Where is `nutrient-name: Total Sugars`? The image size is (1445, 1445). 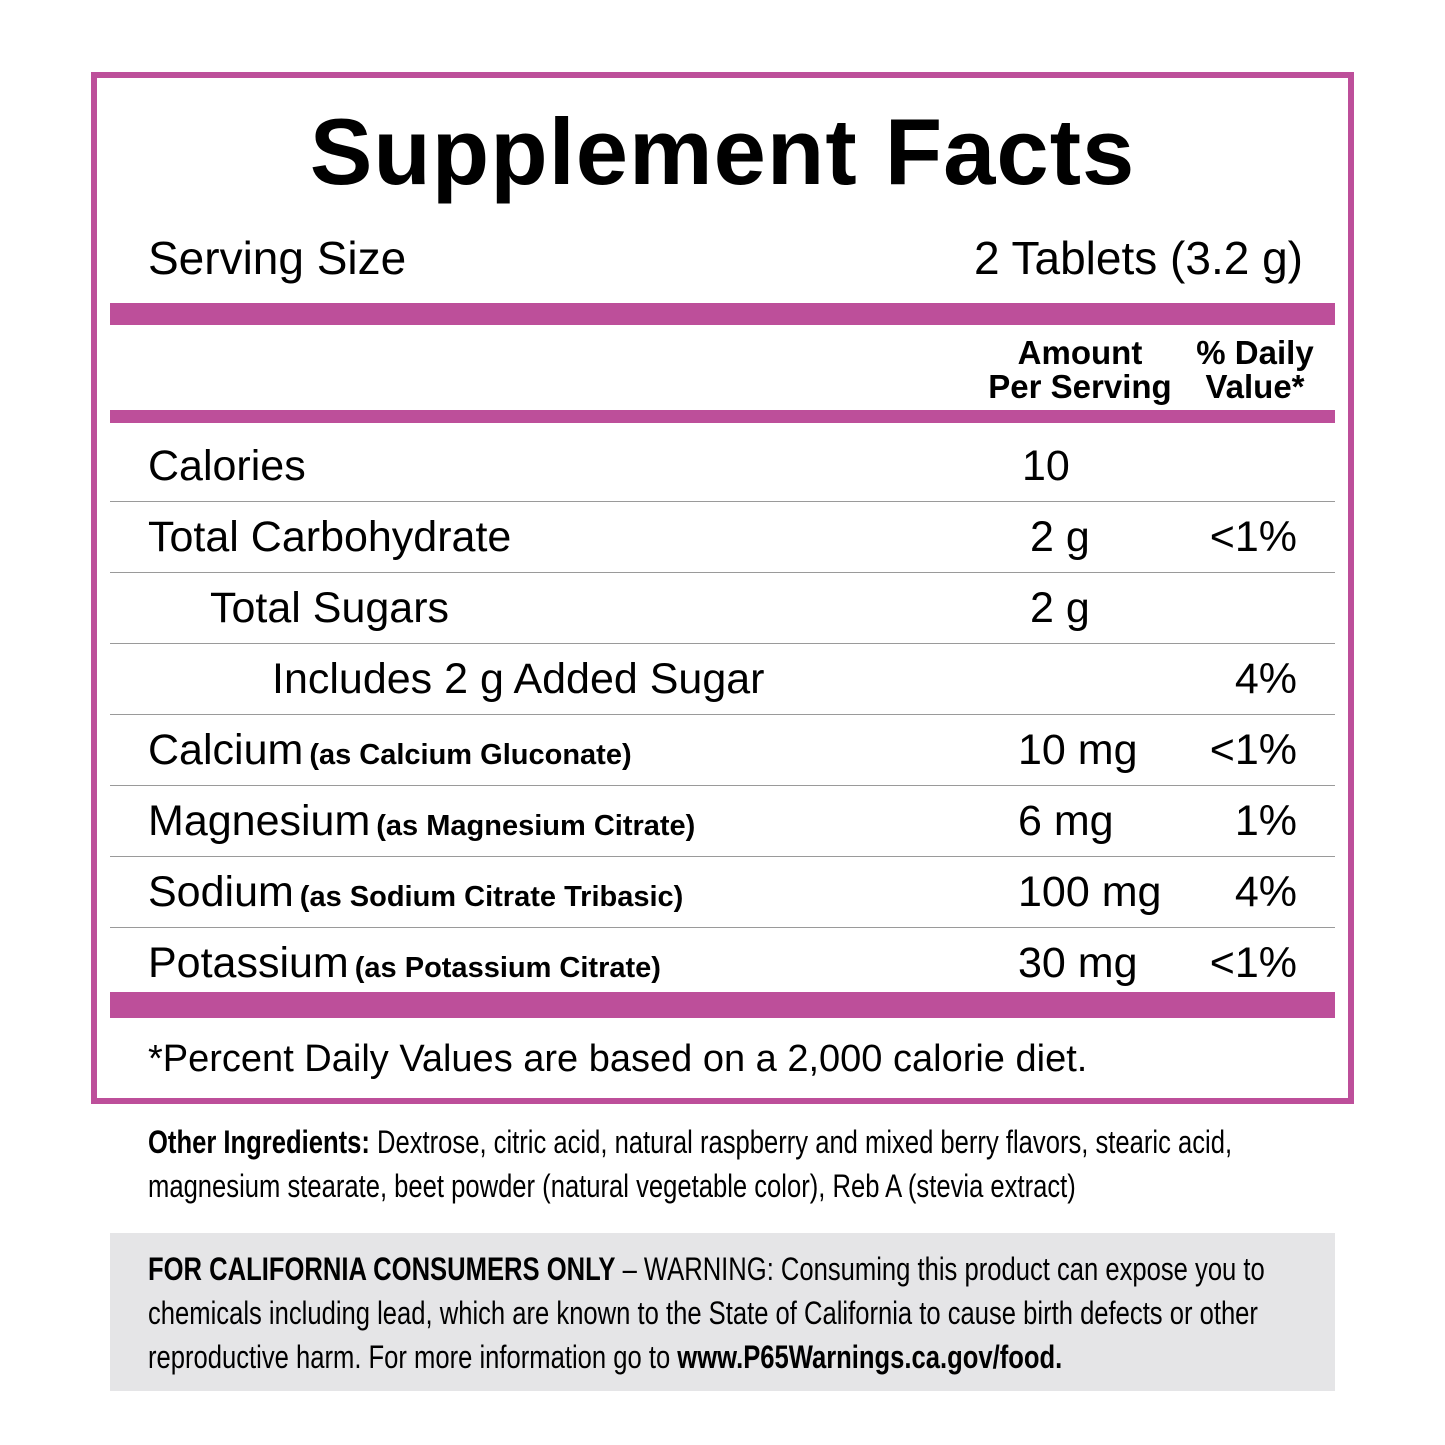
nutrient-name: Total Sugars is located at coordinates (330, 608).